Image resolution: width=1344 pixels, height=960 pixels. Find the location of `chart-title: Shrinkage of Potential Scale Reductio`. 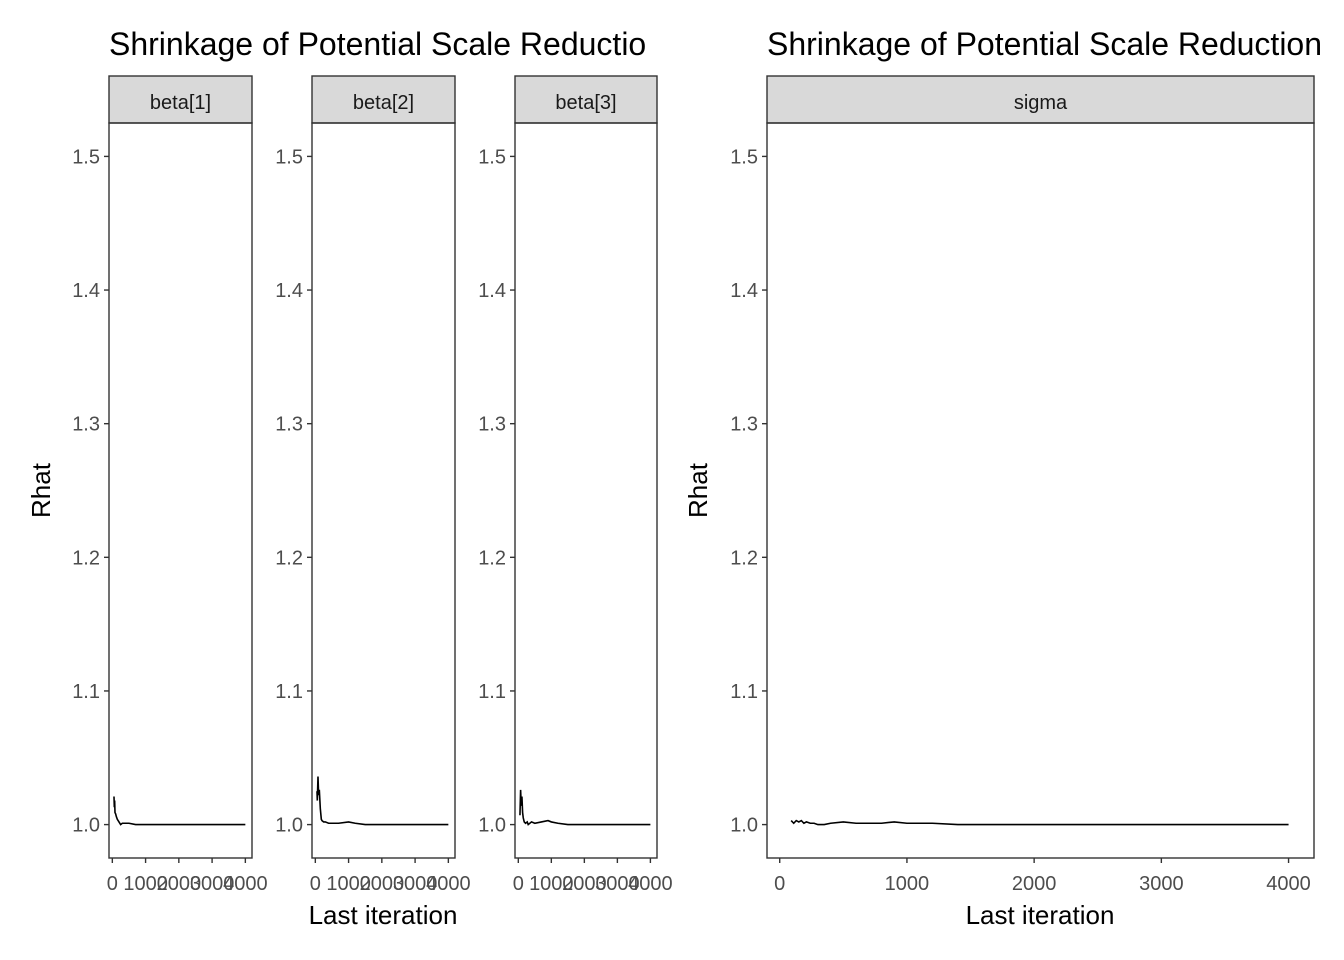

chart-title: Shrinkage of Potential Scale Reductio is located at coordinates (377, 44).